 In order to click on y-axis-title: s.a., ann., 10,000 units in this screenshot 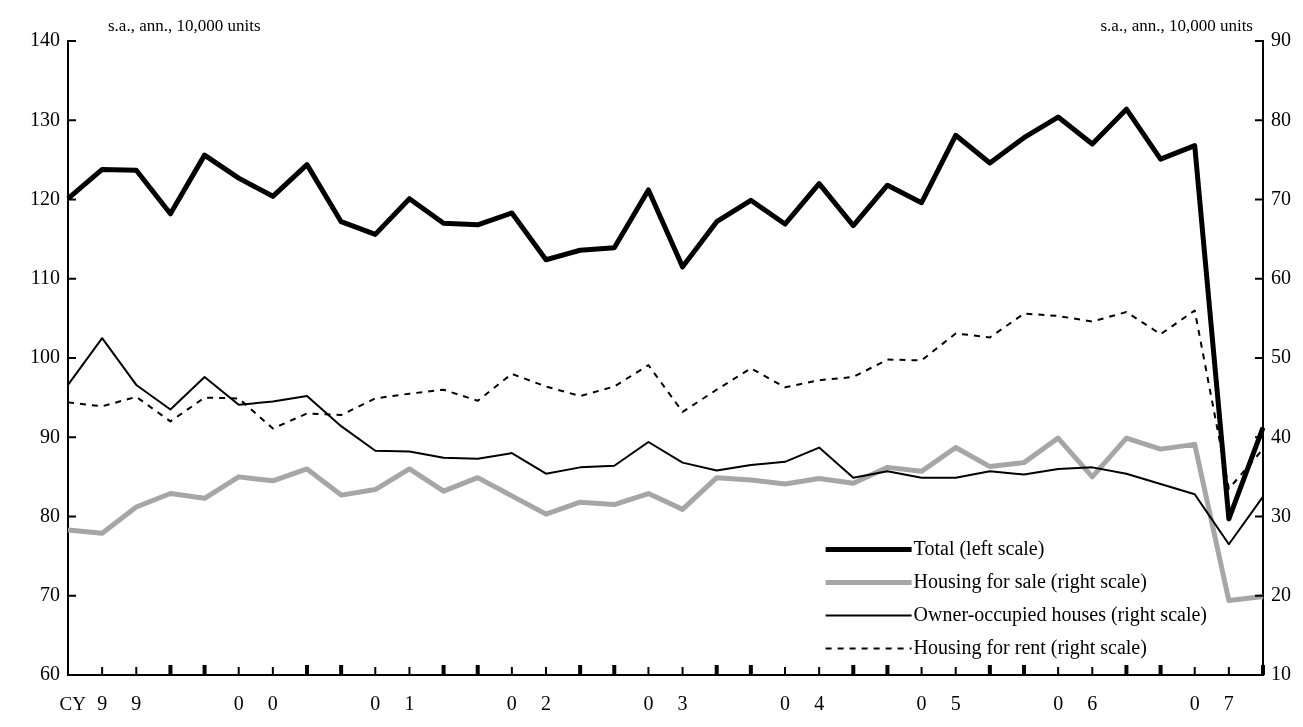, I will do `click(184, 25)`.